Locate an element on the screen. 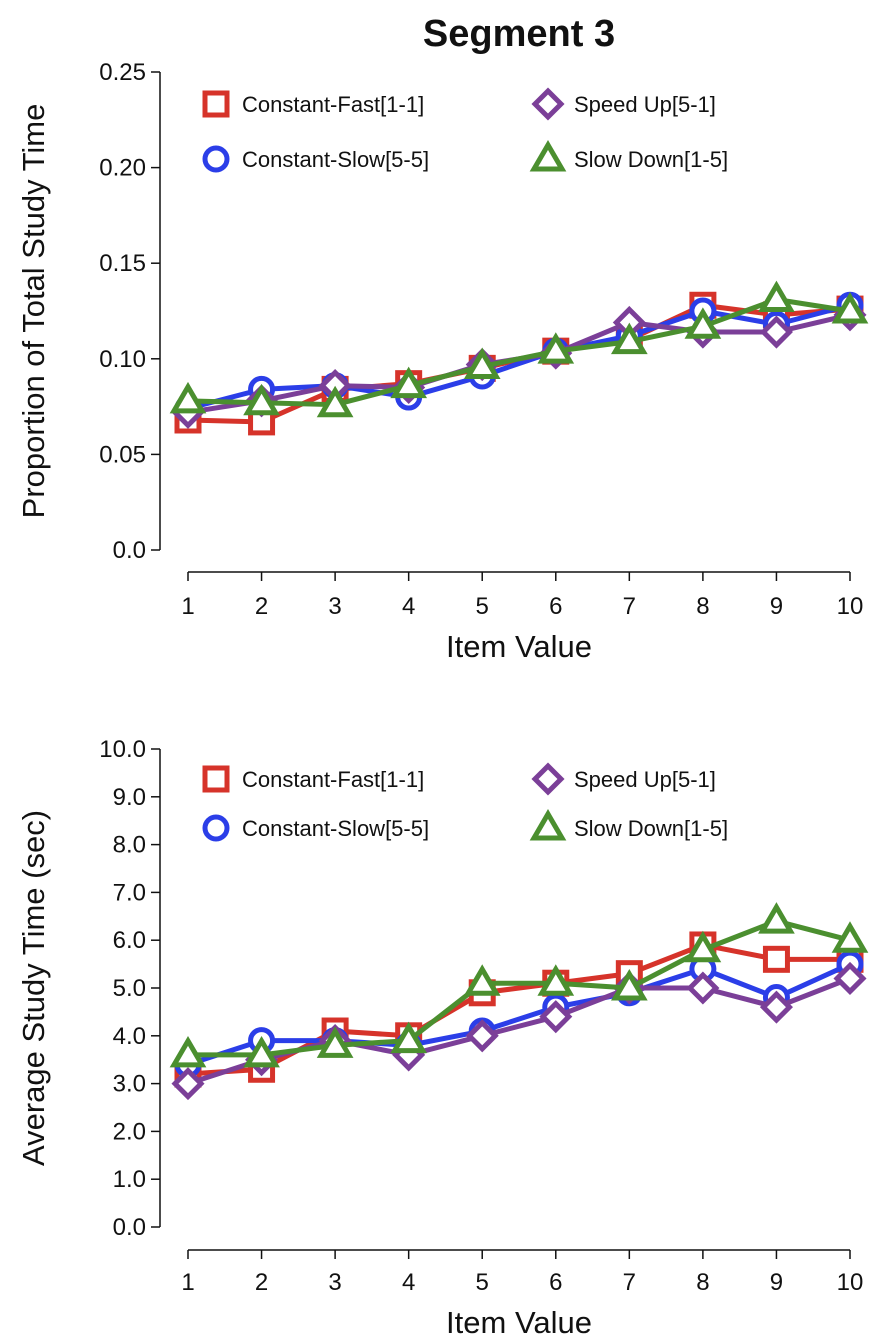 The width and height of the screenshot is (870, 1343). y-tick-label: 6.0 is located at coordinates (129, 940).